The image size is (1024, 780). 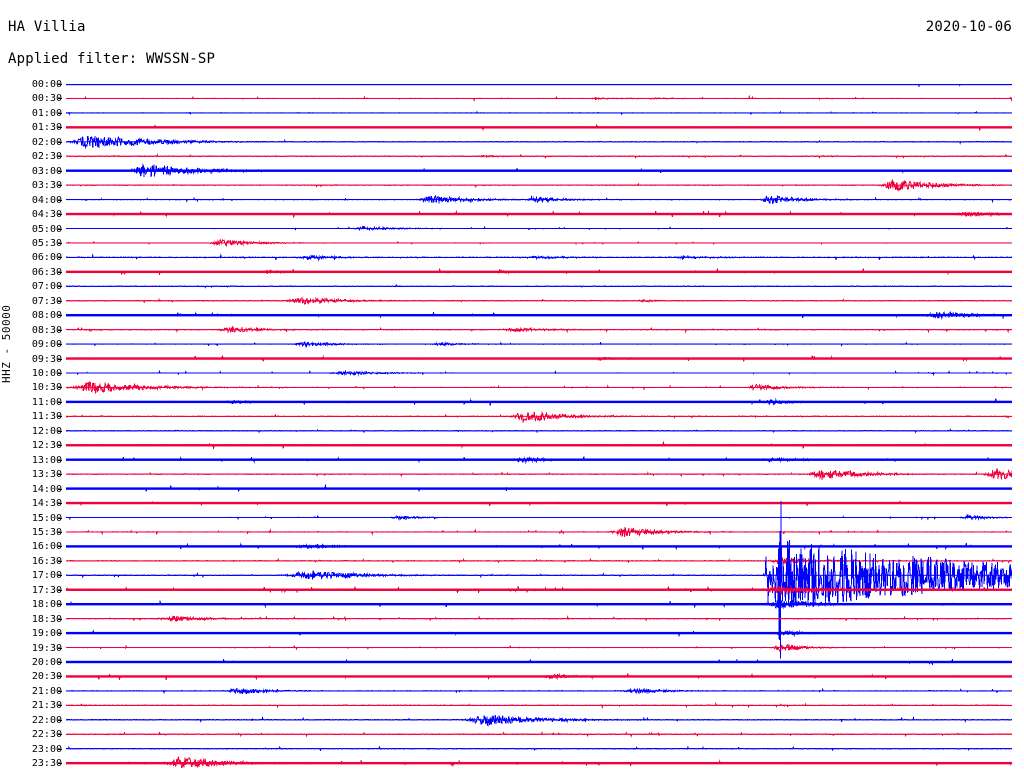 What do you see at coordinates (46, 417) in the screenshot?
I see `time-label: 11:30` at bounding box center [46, 417].